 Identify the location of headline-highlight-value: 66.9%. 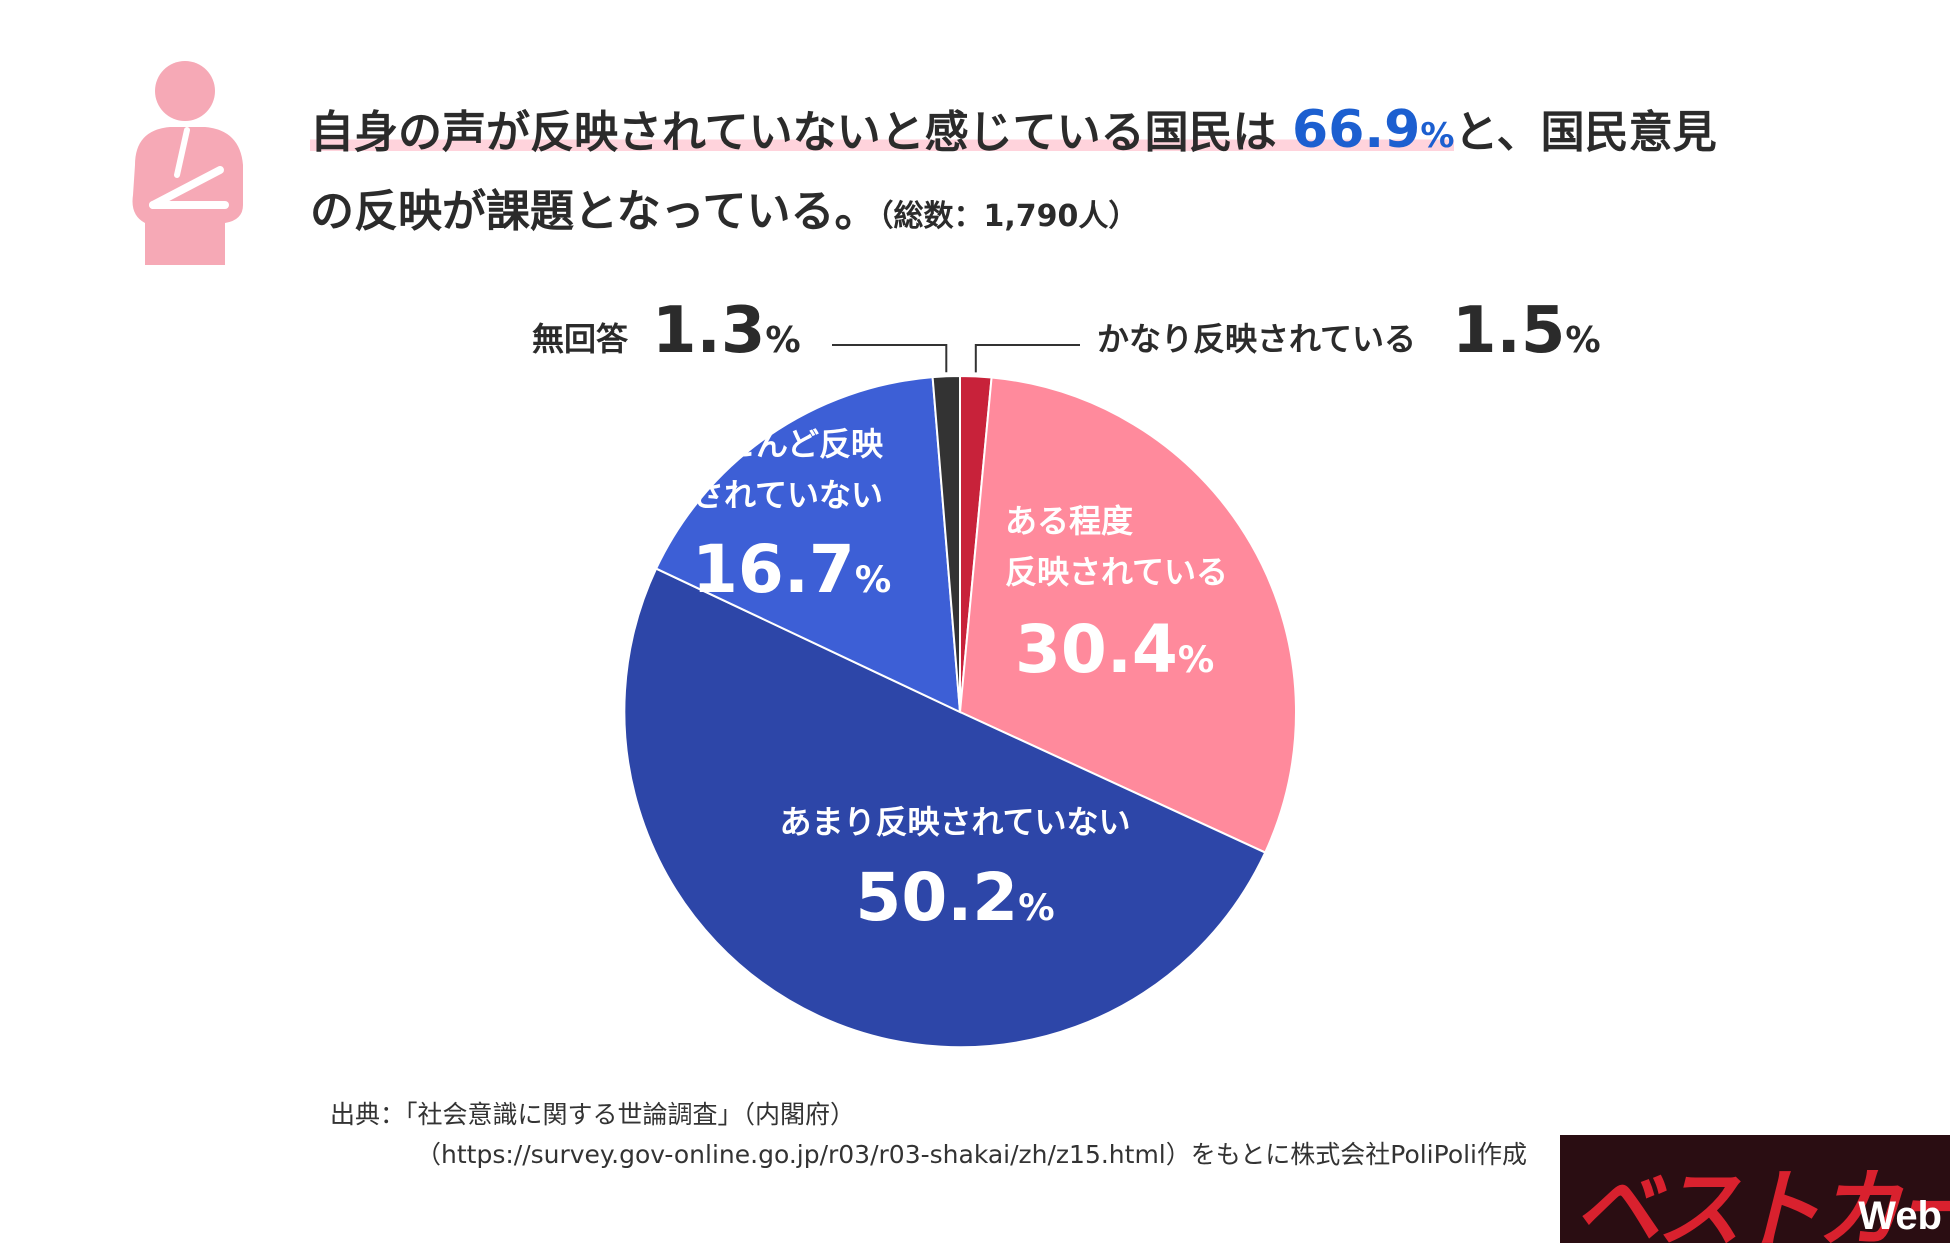
(1373, 130).